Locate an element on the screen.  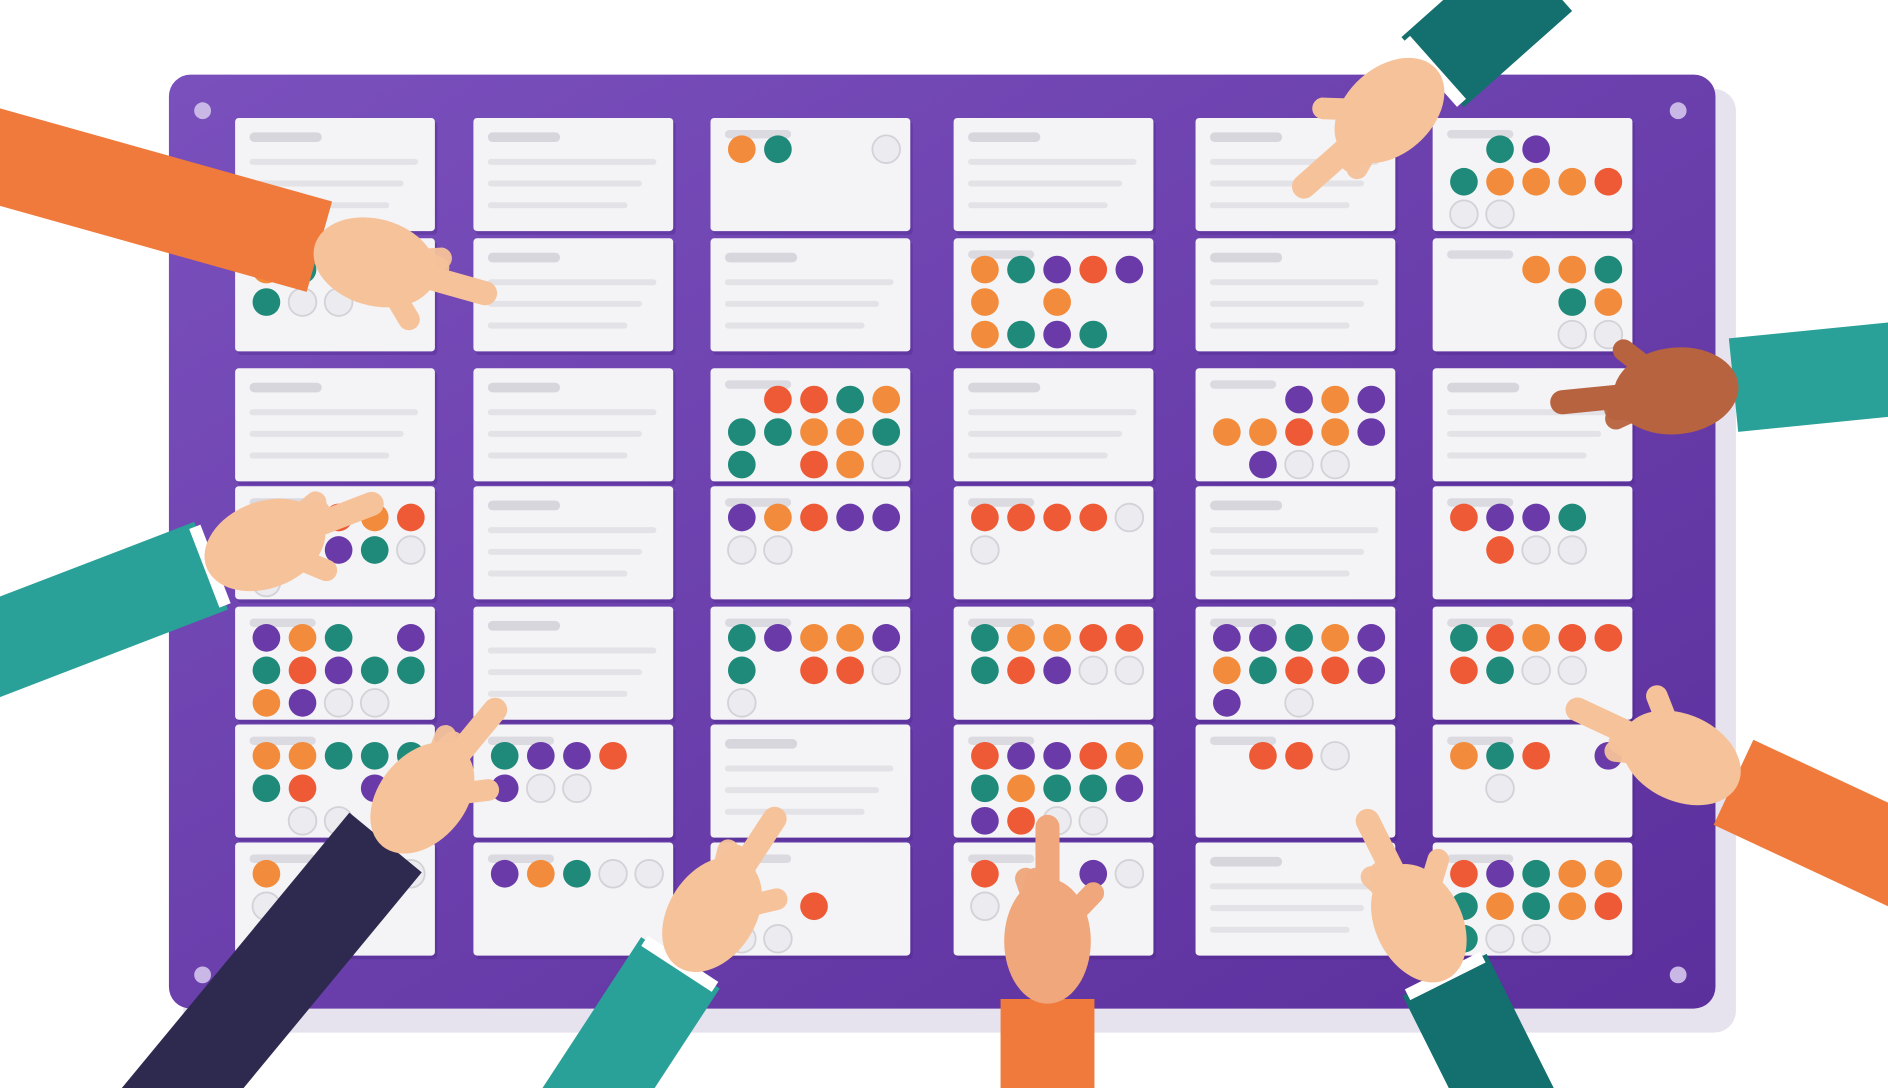
card-body is located at coordinates (810, 174).